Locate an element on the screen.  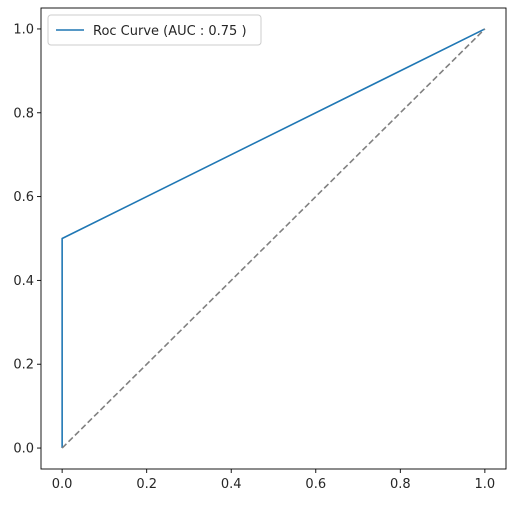
x-tick-label: 0.8 is located at coordinates (400, 484).